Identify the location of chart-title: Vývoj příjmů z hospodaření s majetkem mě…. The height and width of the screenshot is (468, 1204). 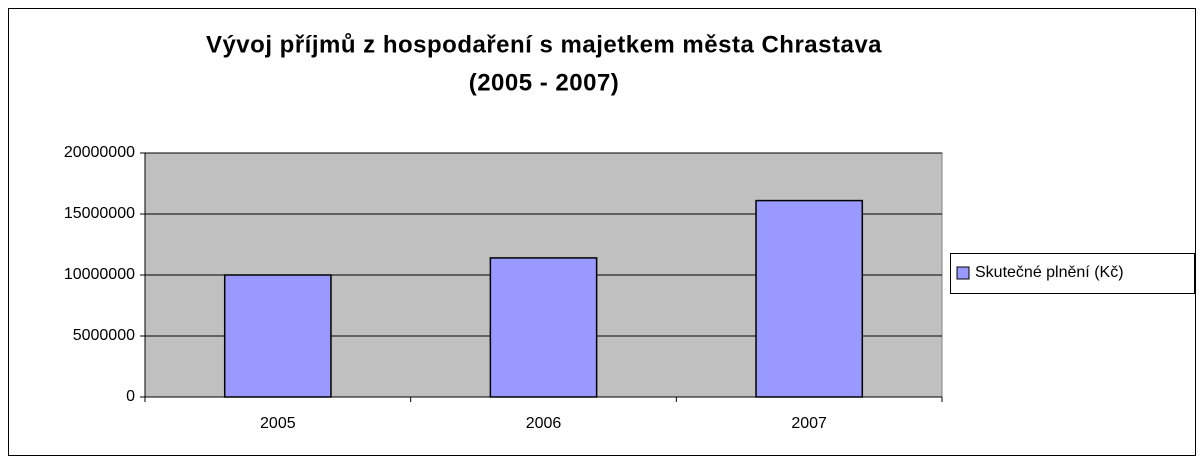
(544, 44).